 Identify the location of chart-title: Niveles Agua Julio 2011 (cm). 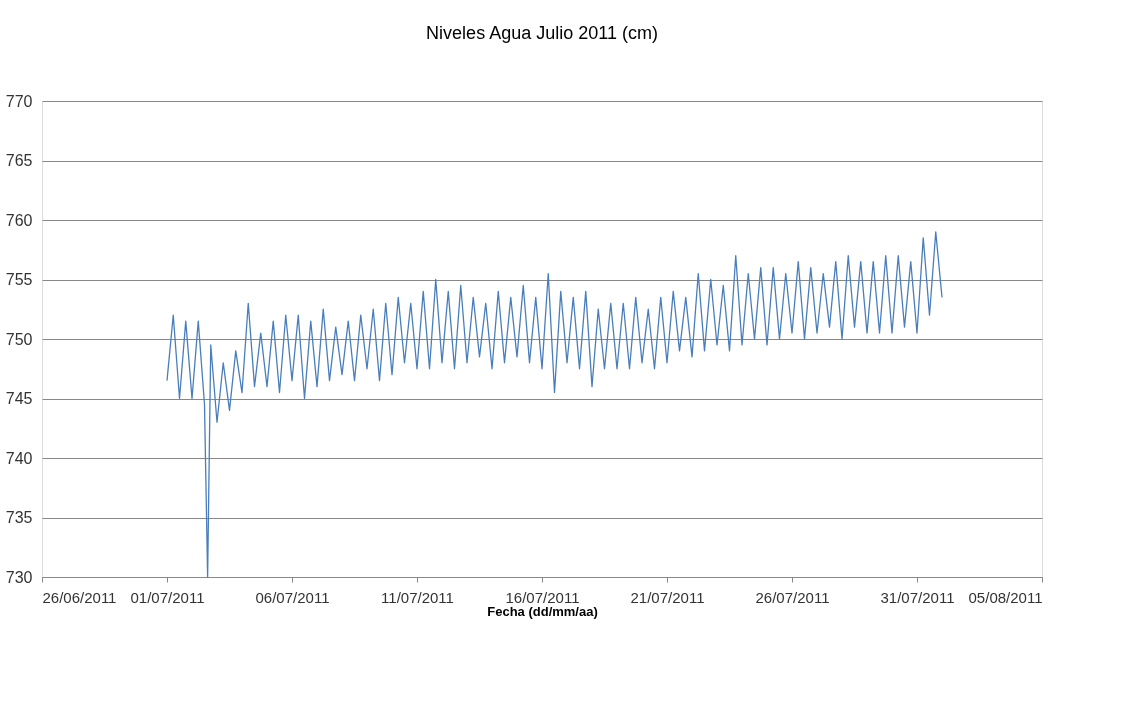
(542, 33).